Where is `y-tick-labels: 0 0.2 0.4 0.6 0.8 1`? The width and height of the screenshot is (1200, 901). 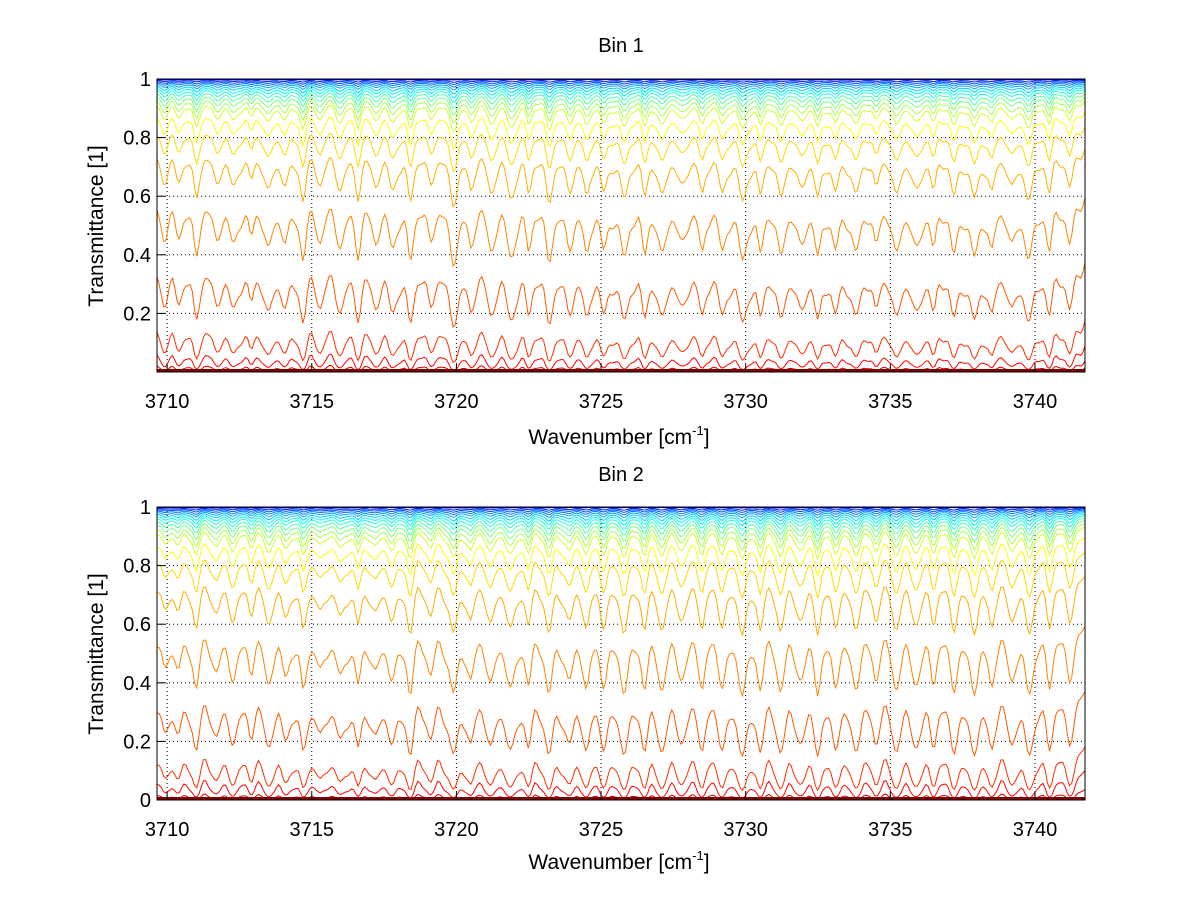 y-tick-labels: 0 0.2 0.4 0.6 0.8 1 is located at coordinates (144, 654).